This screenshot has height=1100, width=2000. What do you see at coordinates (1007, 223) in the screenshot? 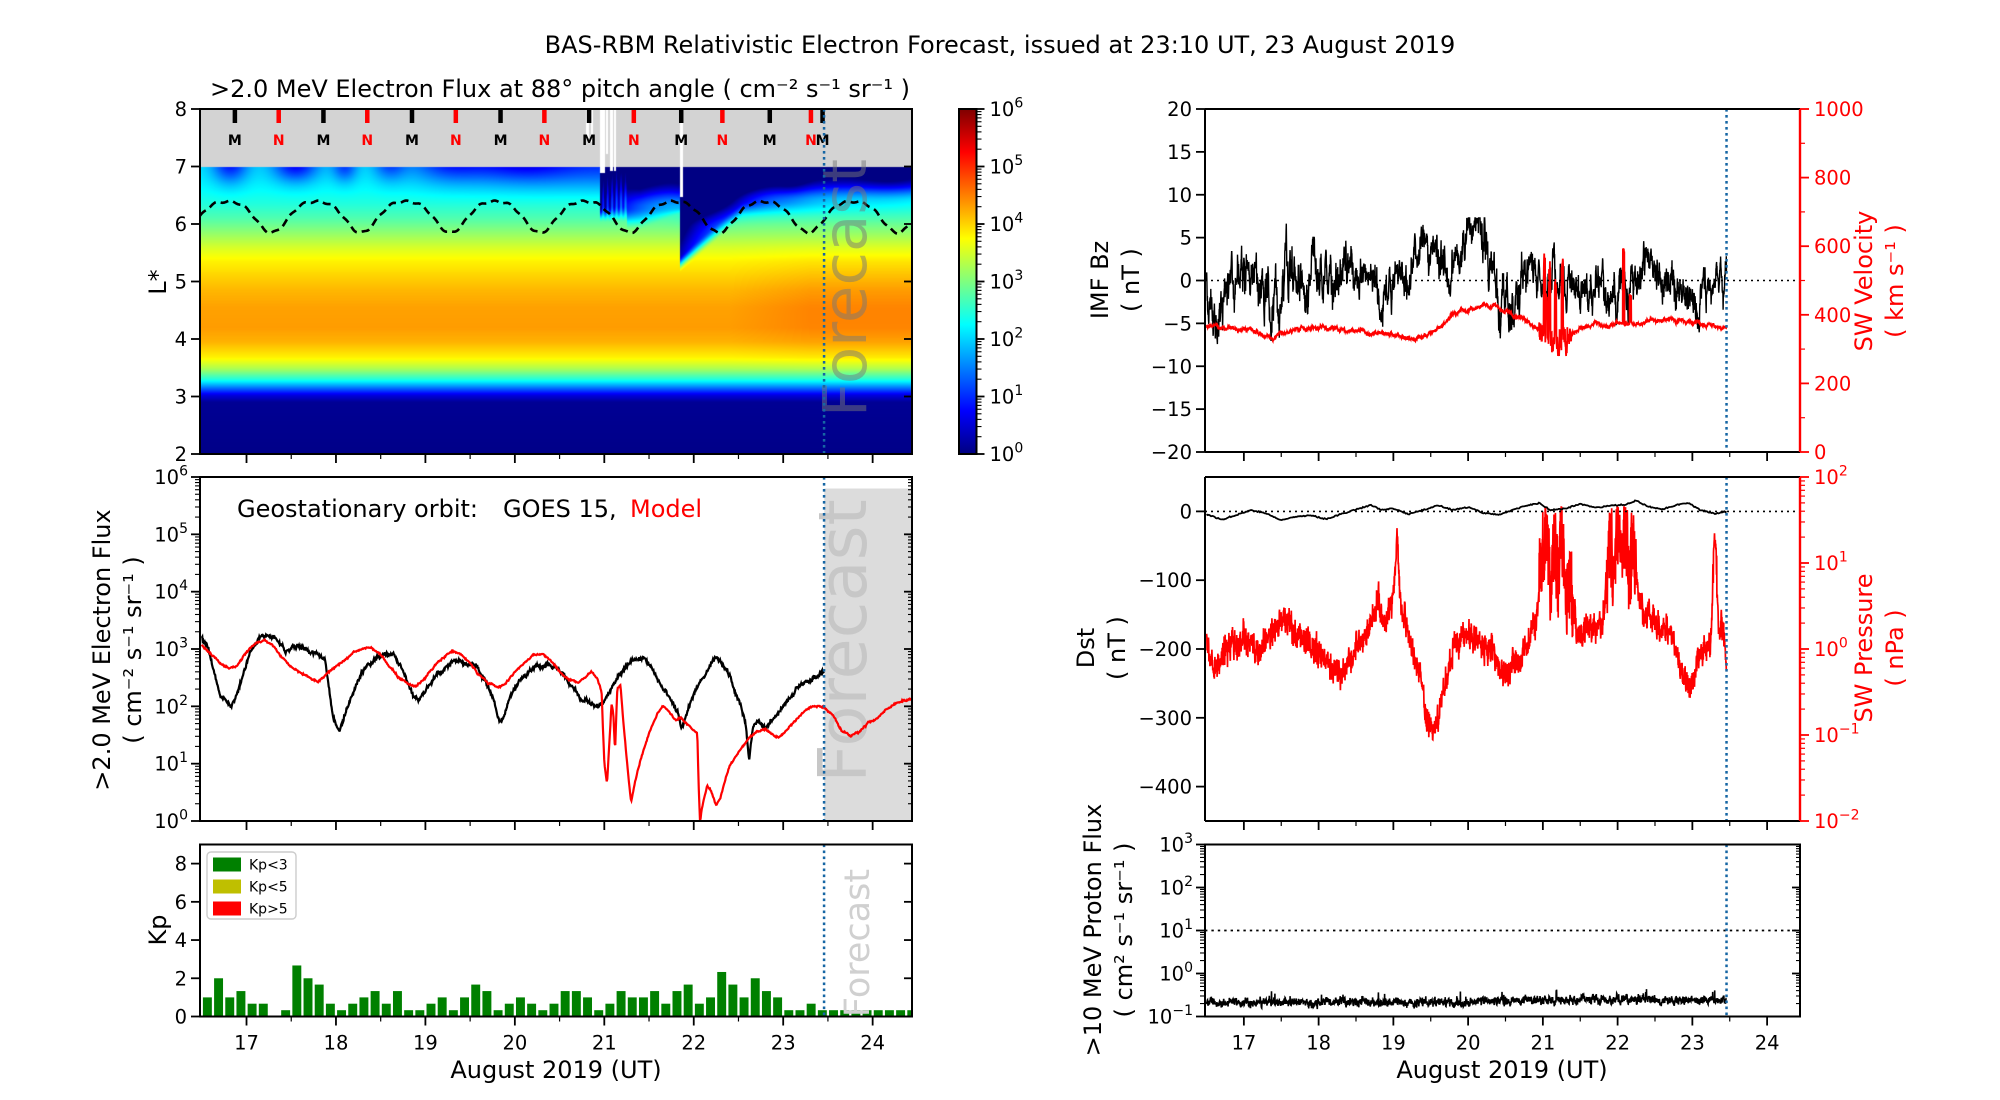
I see `log-tick-label: 10⁴` at bounding box center [1007, 223].